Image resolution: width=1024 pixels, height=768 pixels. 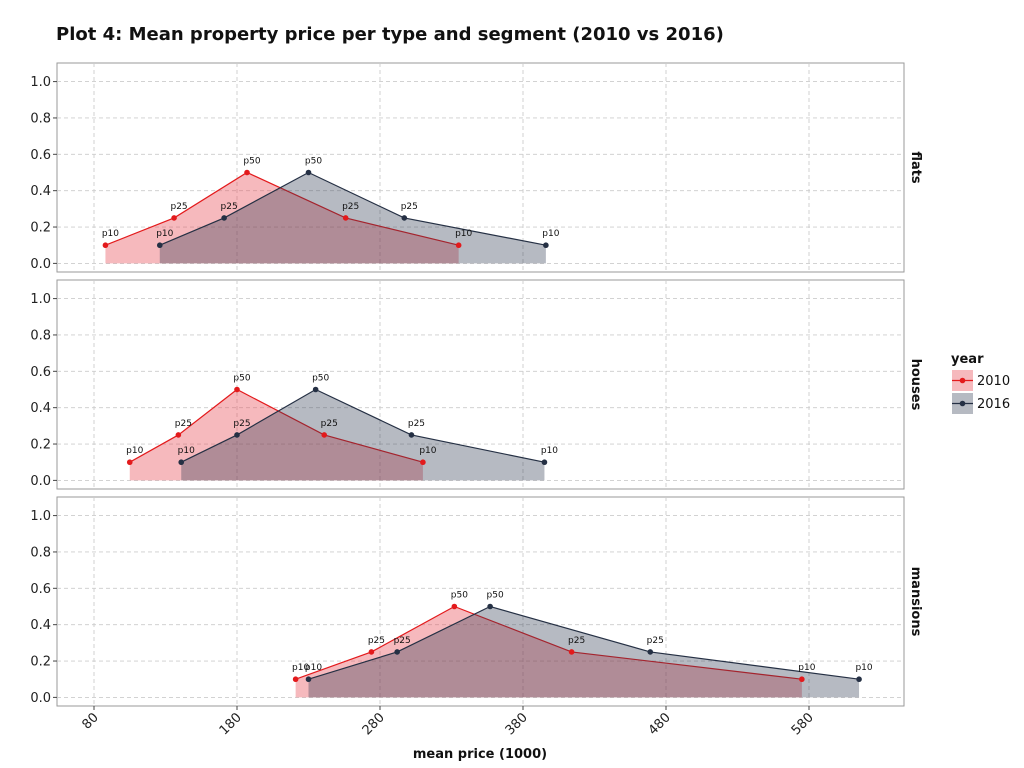 What do you see at coordinates (448, 722) in the screenshot?
I see `x-axis: 80 180 280 380 480 580` at bounding box center [448, 722].